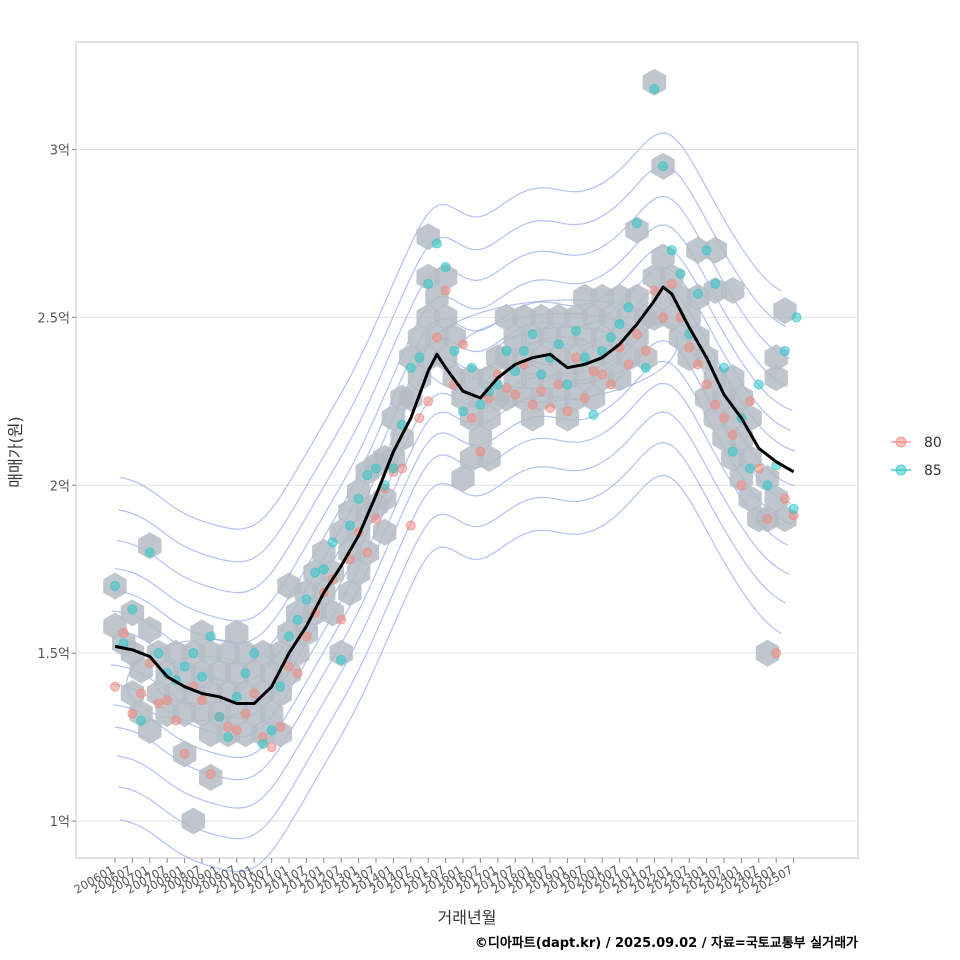  I want to click on y-tick-label: 3억, so click(60, 150).